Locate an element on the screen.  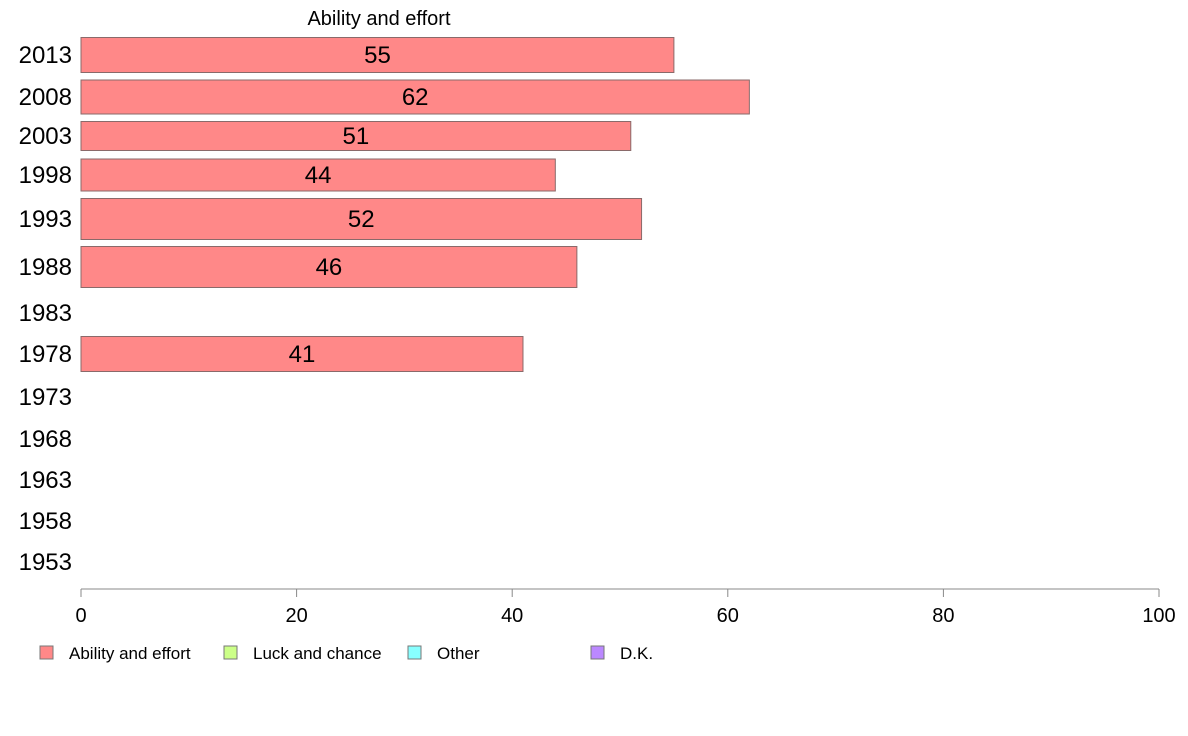
data-label: 62 is located at coordinates (415, 97).